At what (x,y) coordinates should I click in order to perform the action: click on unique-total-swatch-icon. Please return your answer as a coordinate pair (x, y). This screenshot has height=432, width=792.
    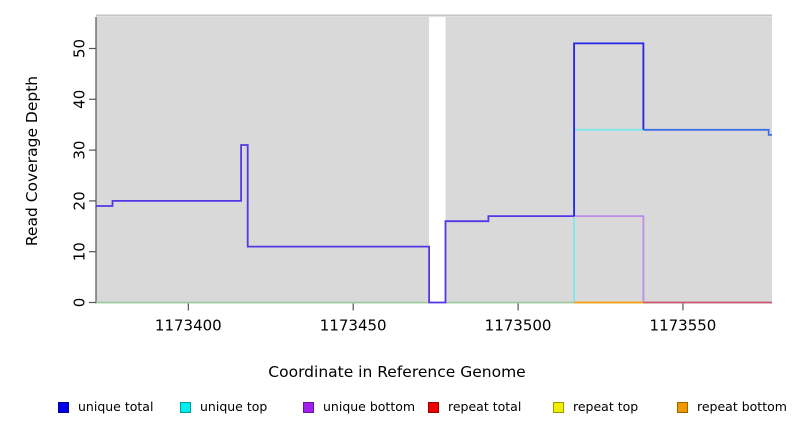
    Looking at the image, I should click on (63, 407).